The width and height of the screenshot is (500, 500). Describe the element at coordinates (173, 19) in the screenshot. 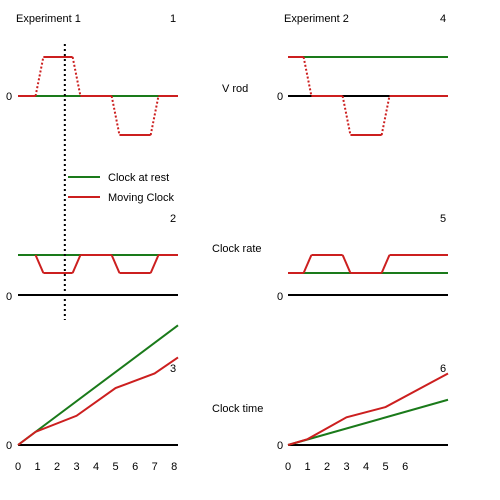

I see `panel-number-1: 1` at that location.